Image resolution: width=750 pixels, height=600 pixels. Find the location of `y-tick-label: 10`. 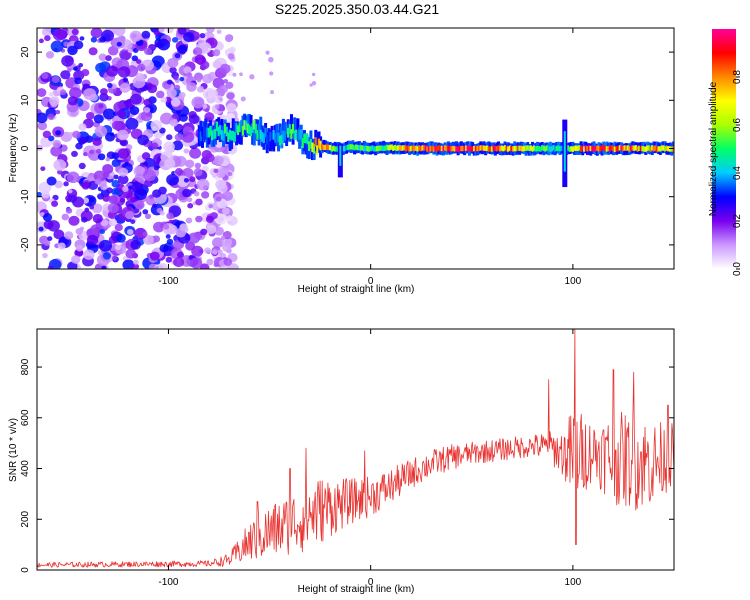

y-tick-label: 10 is located at coordinates (25, 100).